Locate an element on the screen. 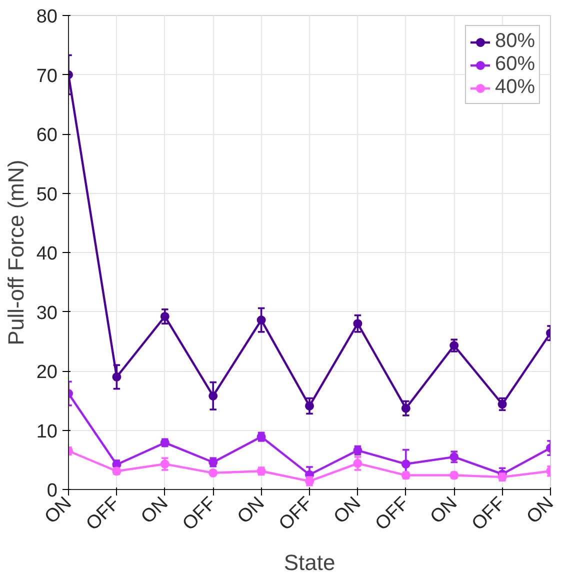 The height and width of the screenshot is (581, 573). legend-label: 40% is located at coordinates (514, 87).